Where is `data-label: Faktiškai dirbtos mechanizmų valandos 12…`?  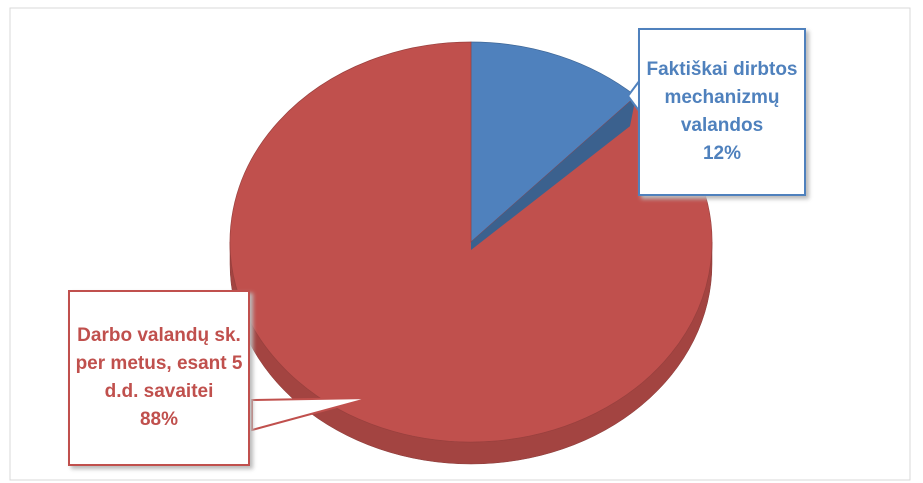 data-label: Faktiškai dirbtos mechanizmų valandos 12… is located at coordinates (722, 112).